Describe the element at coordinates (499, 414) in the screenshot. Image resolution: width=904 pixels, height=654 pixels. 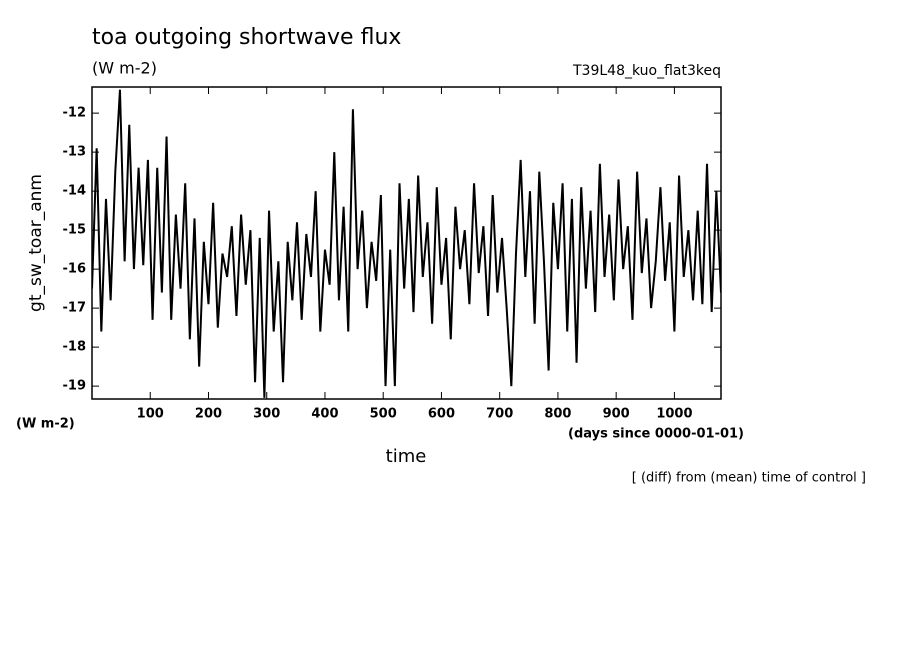
I see `x-tick-label: 700` at that location.